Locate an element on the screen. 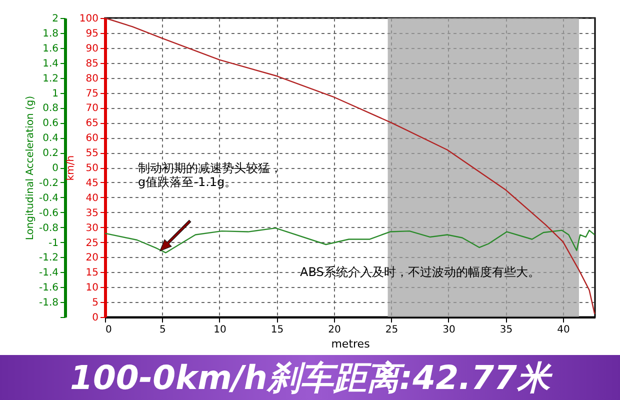 This screenshot has width=620, height=400. y-tick-label: -0.8 is located at coordinates (48, 228).